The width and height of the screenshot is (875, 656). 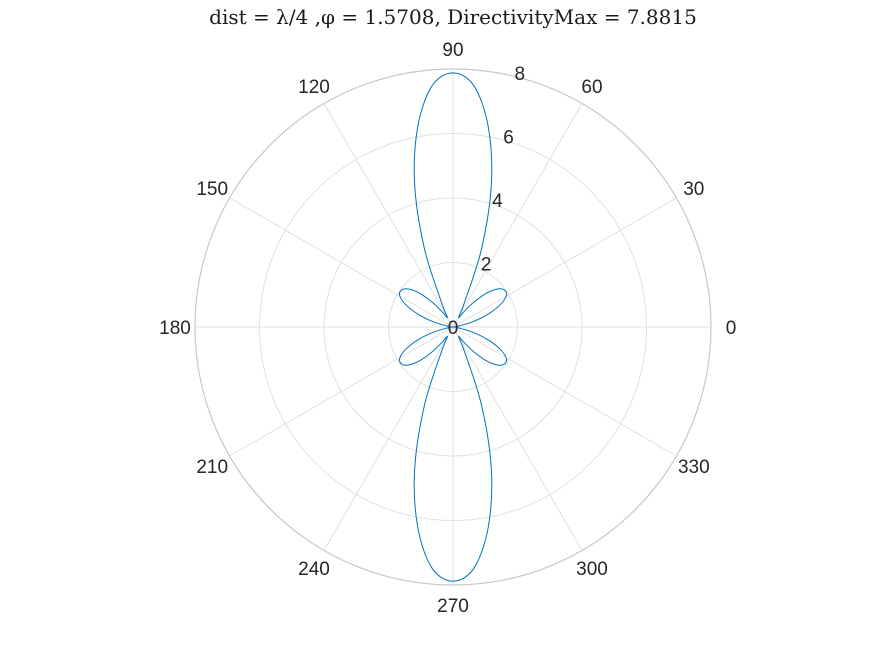 What do you see at coordinates (314, 87) in the screenshot?
I see `theta-tick-label: 120` at bounding box center [314, 87].